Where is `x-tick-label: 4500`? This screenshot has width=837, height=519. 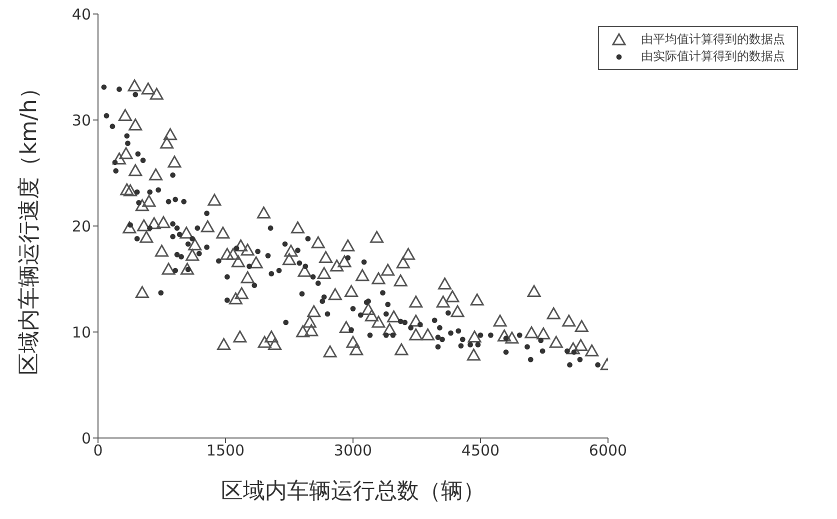
x-tick-label: 4500 is located at coordinates (480, 451).